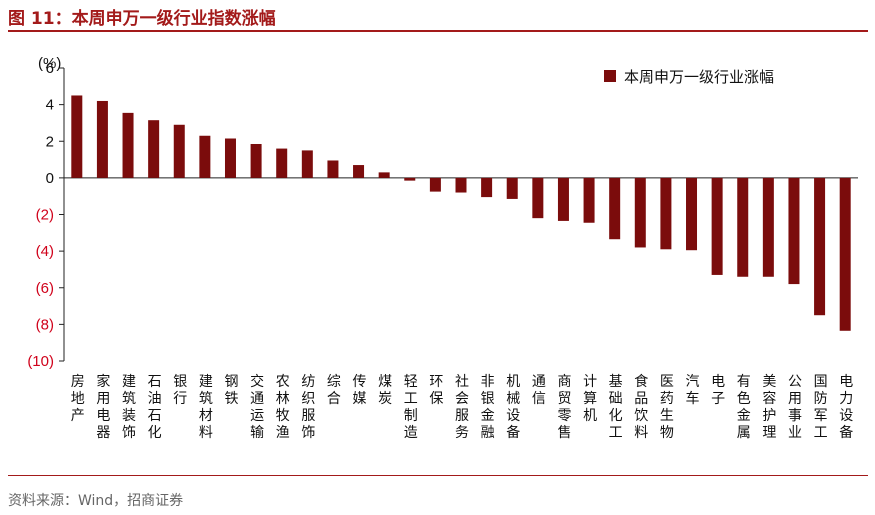  Describe the element at coordinates (206, 407) in the screenshot. I see `category-label: 建筑材料` at that location.